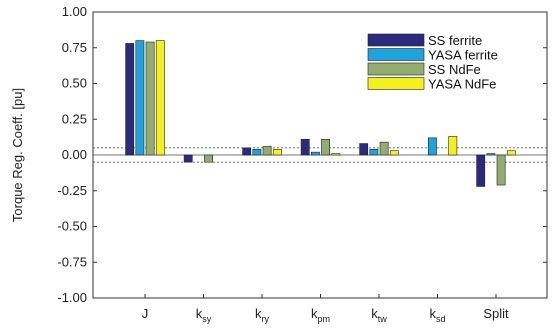  What do you see at coordinates (454, 69) in the screenshot?
I see `legend-label: SS NdFe` at bounding box center [454, 69].